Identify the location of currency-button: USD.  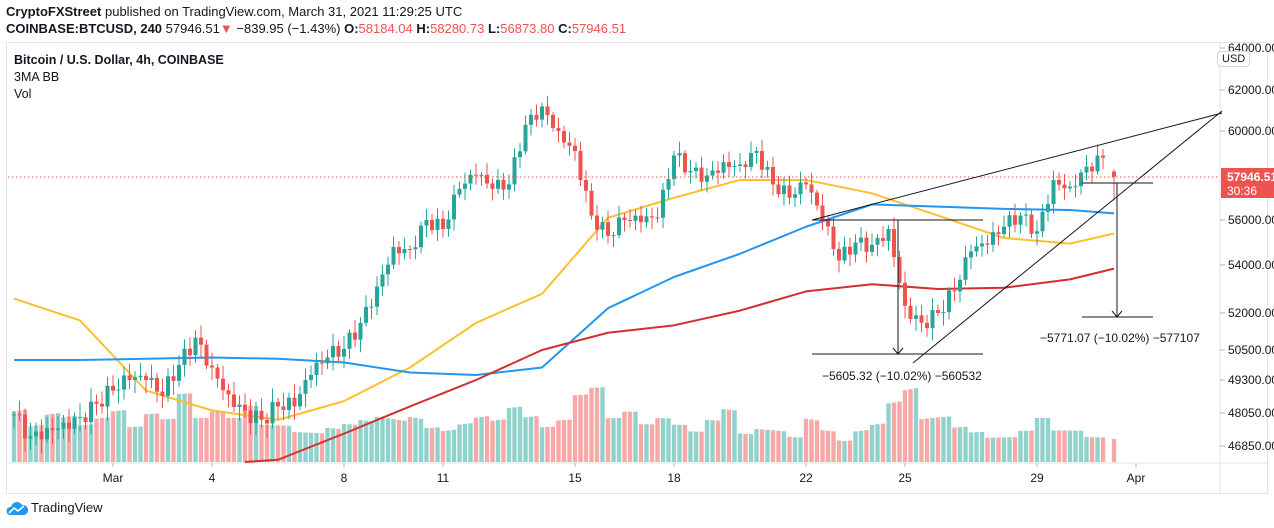
(1234, 59).